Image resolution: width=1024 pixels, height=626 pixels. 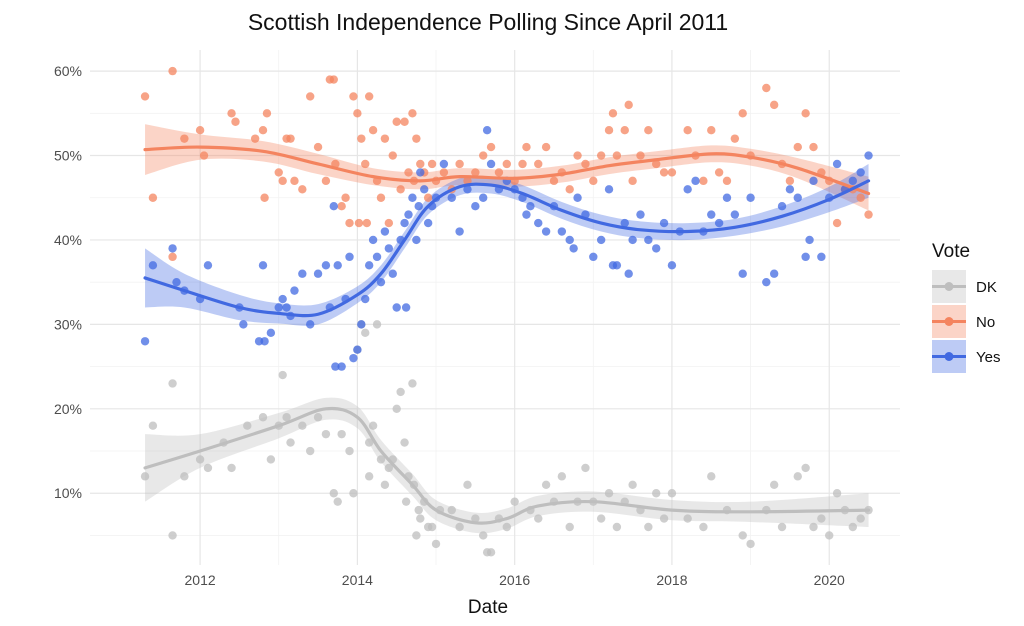 I want to click on legend-title: Vote, so click(x=951, y=251).